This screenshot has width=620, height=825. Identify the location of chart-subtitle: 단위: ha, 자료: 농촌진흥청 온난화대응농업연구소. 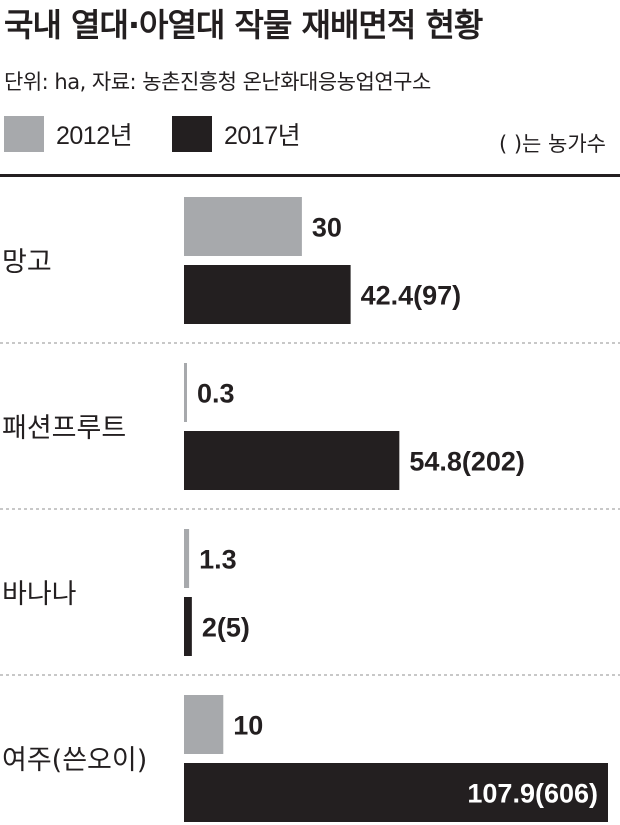
(217, 82).